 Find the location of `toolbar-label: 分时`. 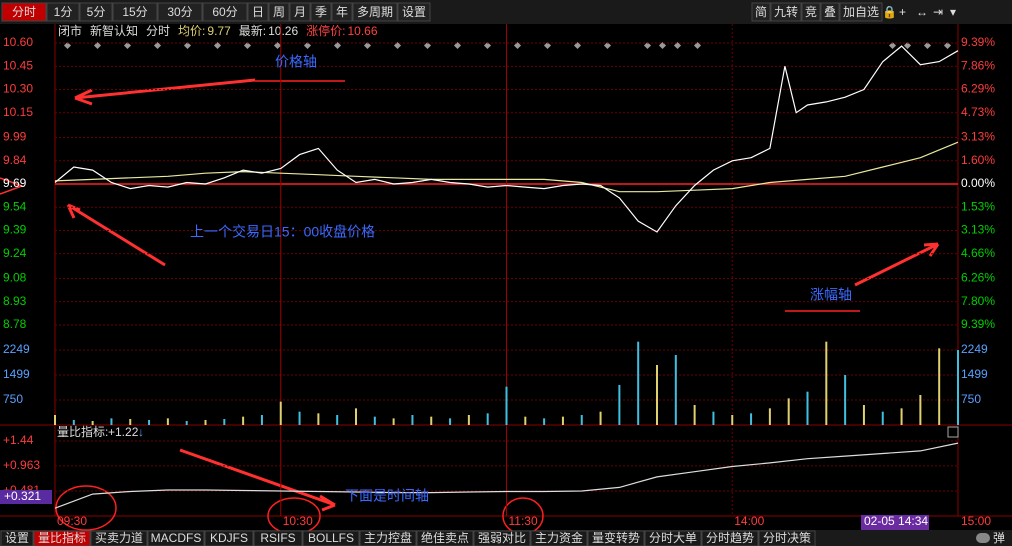

toolbar-label: 分时 is located at coordinates (24, 12).